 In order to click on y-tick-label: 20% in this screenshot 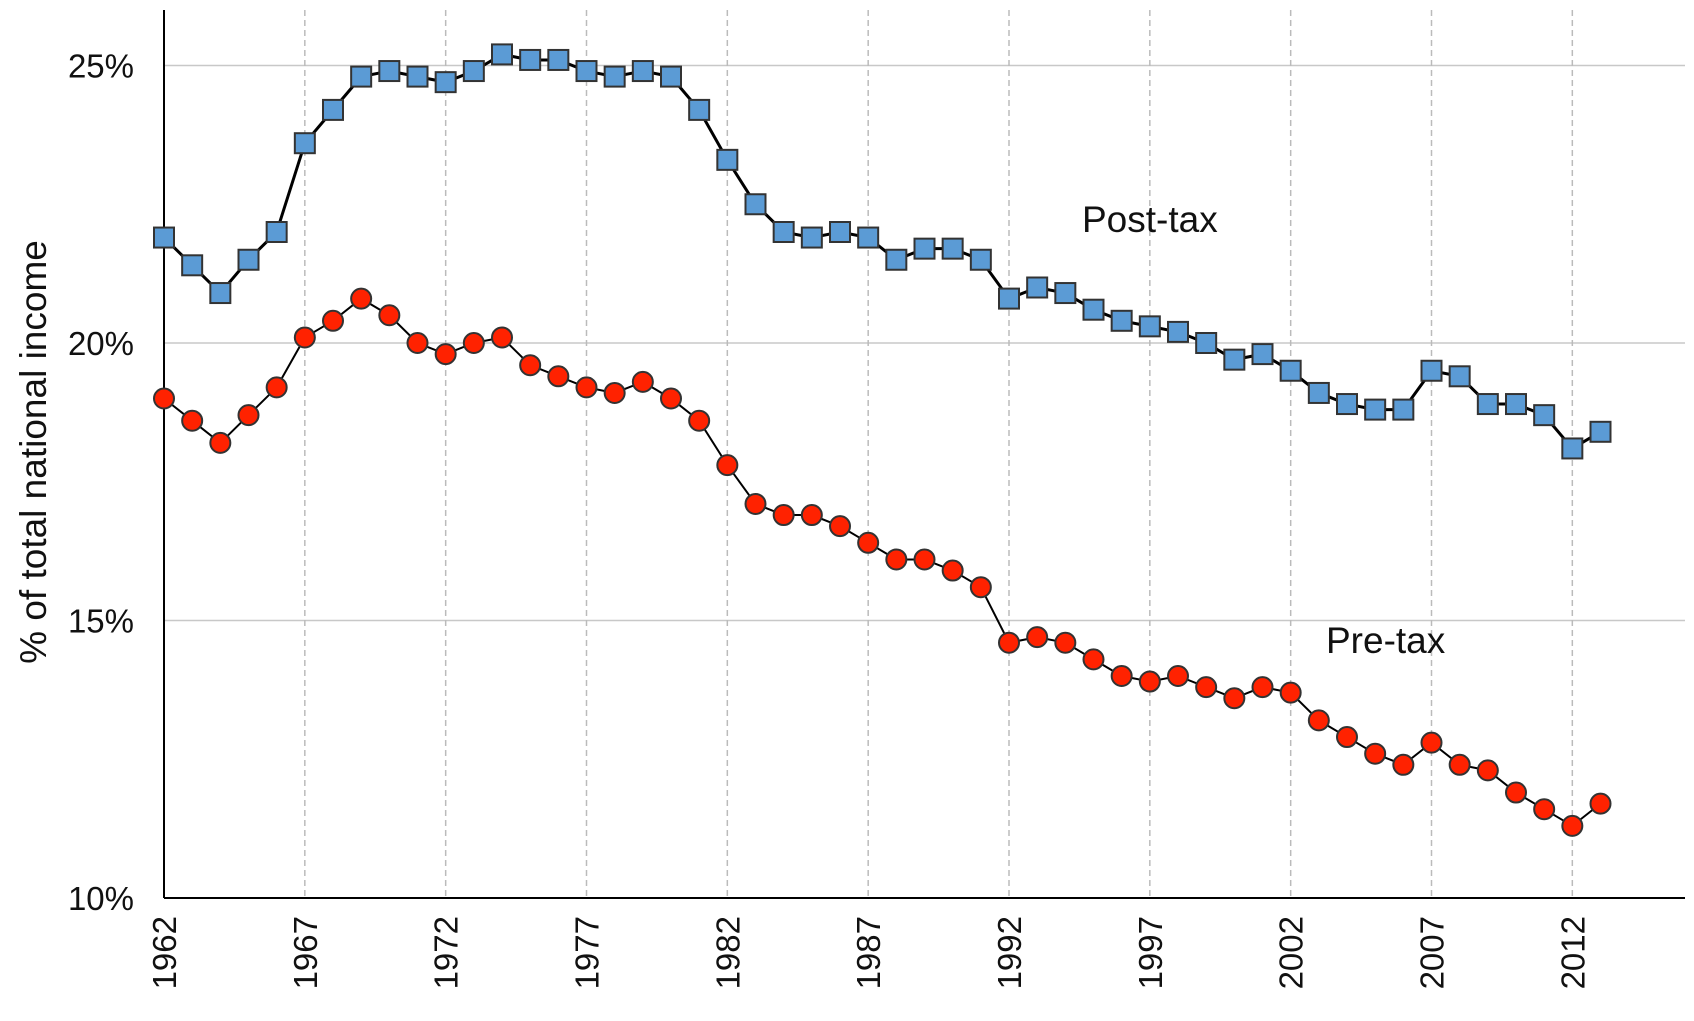, I will do `click(101, 343)`.